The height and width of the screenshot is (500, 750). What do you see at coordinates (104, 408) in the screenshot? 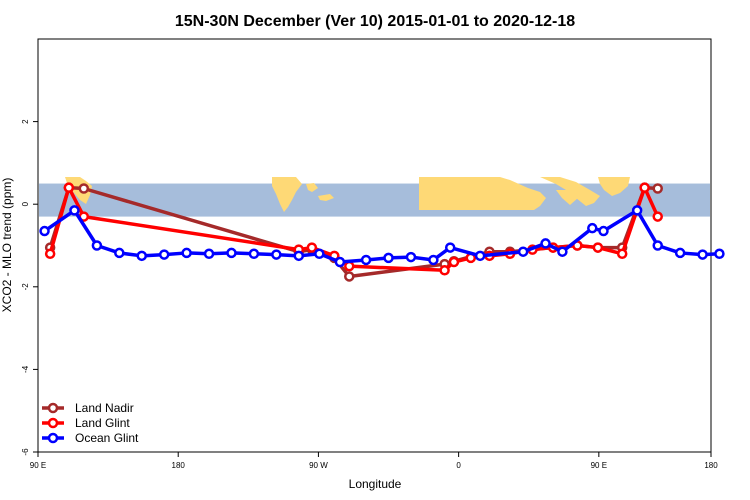
I see `legend-label: Land Nadir` at bounding box center [104, 408].